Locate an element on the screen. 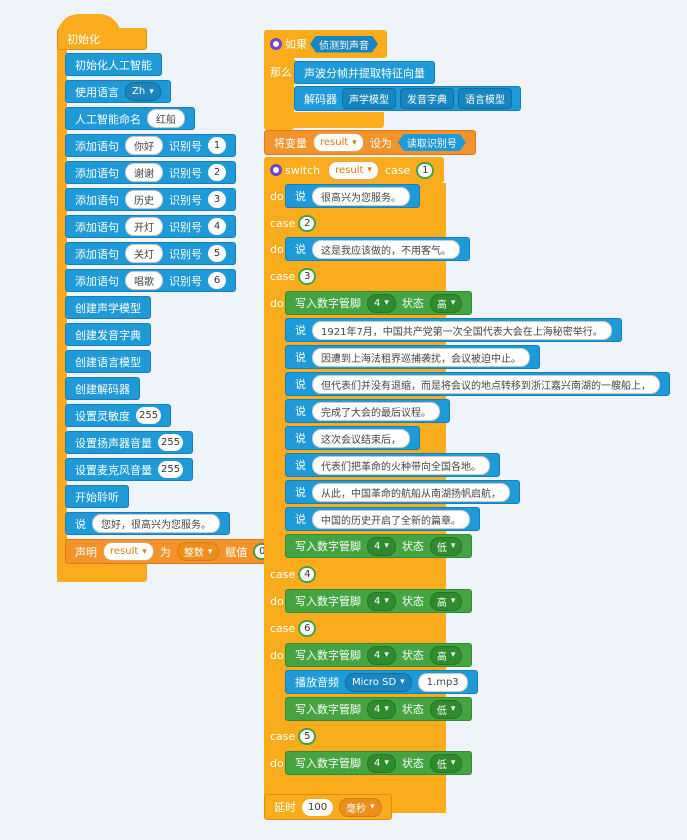 The height and width of the screenshot is (840, 687). add-phrase-block: 添加语句 唱歌 识别号 6 is located at coordinates (150, 280).